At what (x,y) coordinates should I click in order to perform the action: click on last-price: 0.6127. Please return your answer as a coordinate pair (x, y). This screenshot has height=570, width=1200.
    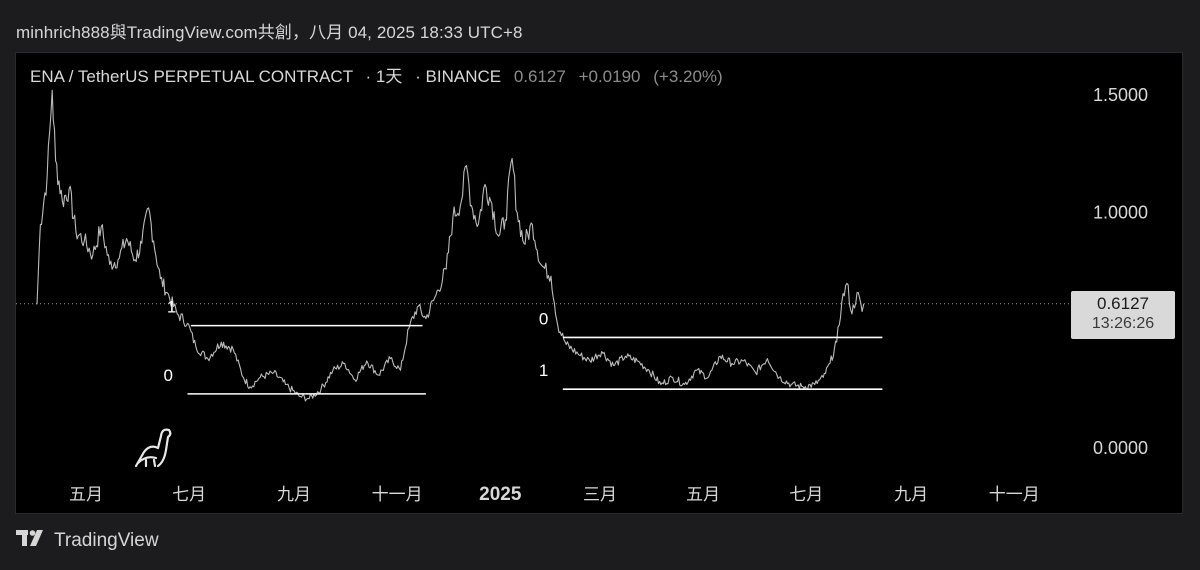
    Looking at the image, I should click on (539, 76).